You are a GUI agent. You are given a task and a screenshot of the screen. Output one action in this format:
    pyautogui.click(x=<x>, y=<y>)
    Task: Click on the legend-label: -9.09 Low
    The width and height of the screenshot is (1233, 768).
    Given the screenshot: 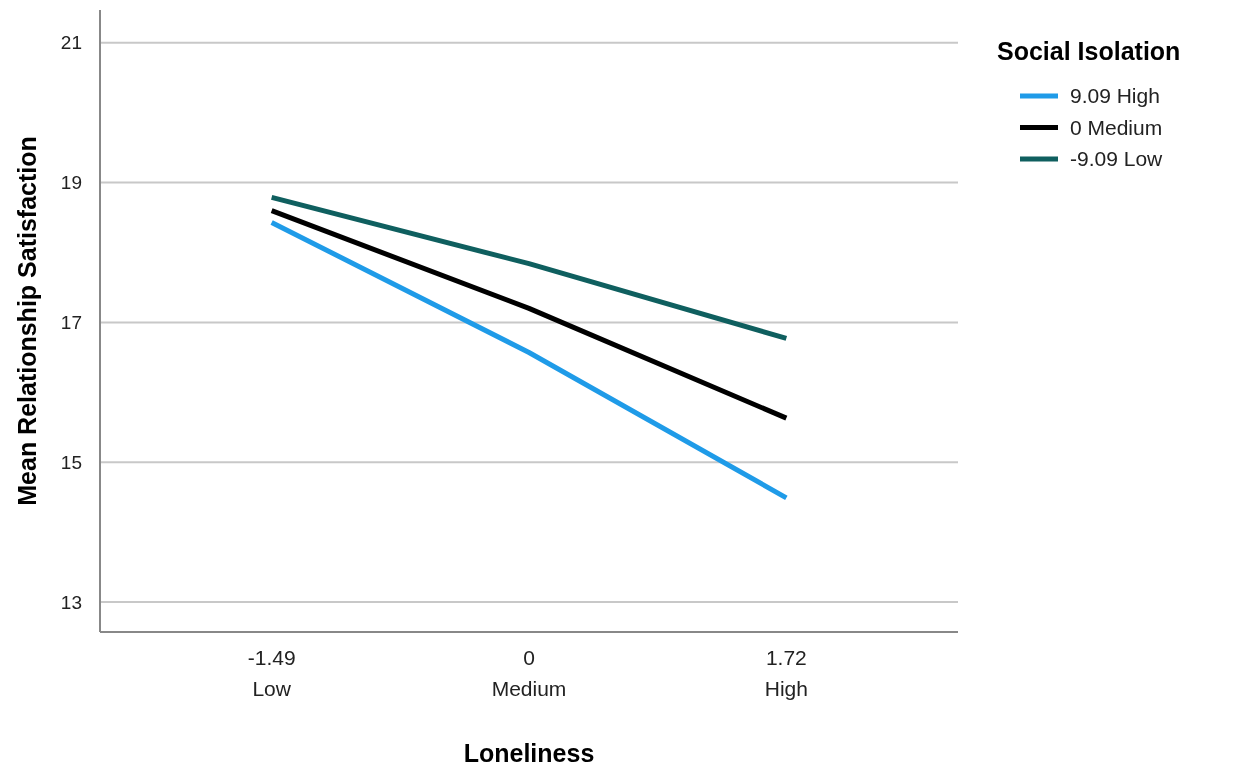 What is the action you would take?
    pyautogui.click(x=1117, y=159)
    